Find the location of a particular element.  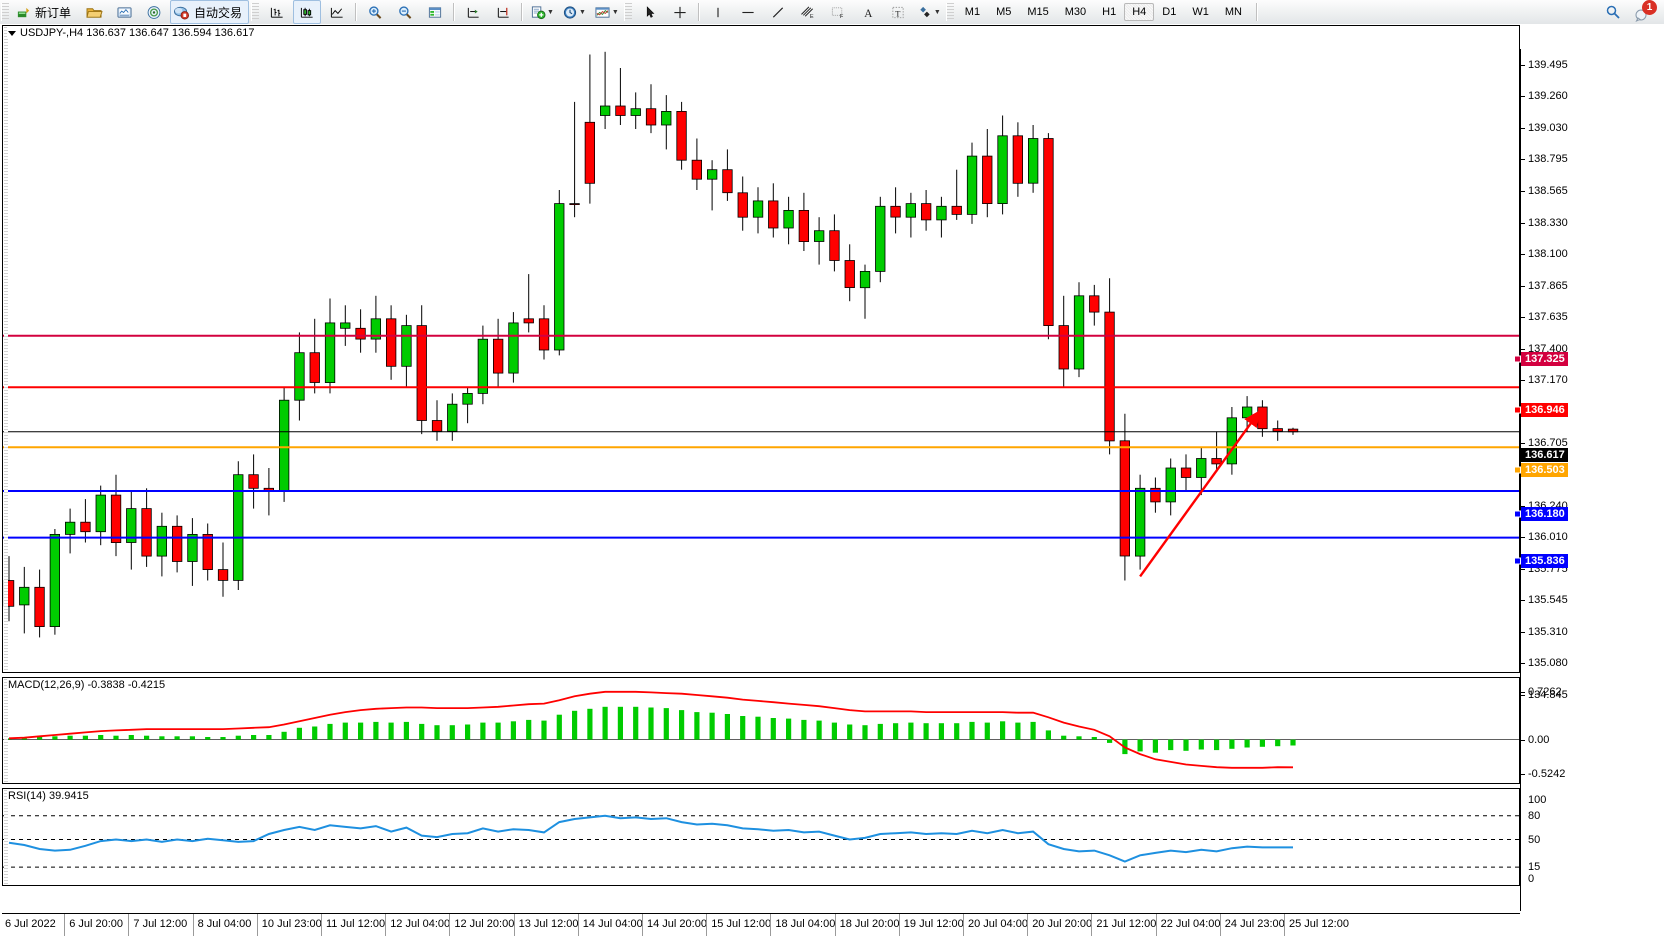

search-button is located at coordinates (1613, 12).